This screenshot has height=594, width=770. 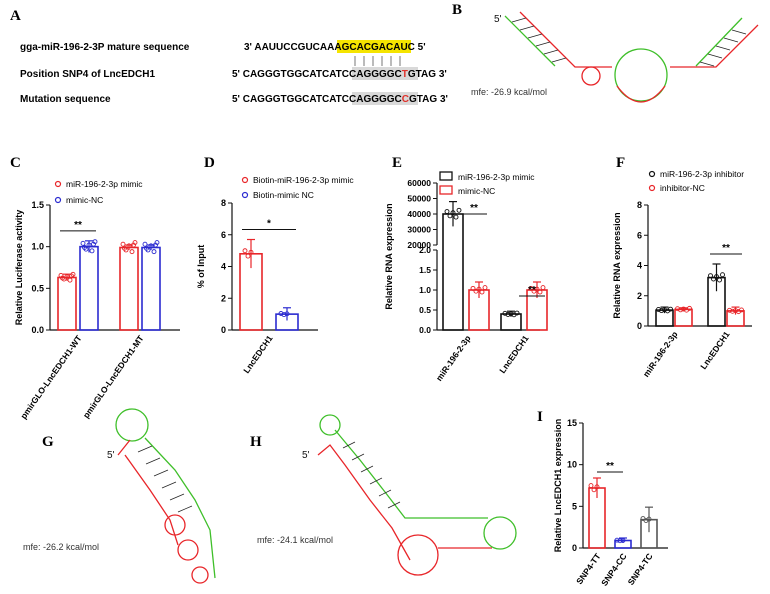 I want to click on x-tick-label: miR-196-2-3p, so click(x=453, y=357).